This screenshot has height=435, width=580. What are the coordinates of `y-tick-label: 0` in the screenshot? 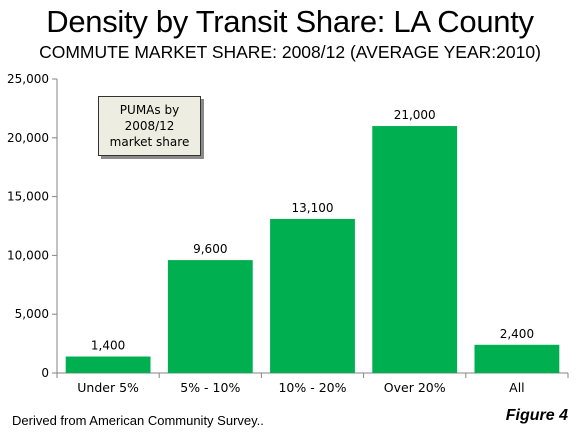 It's located at (45, 373).